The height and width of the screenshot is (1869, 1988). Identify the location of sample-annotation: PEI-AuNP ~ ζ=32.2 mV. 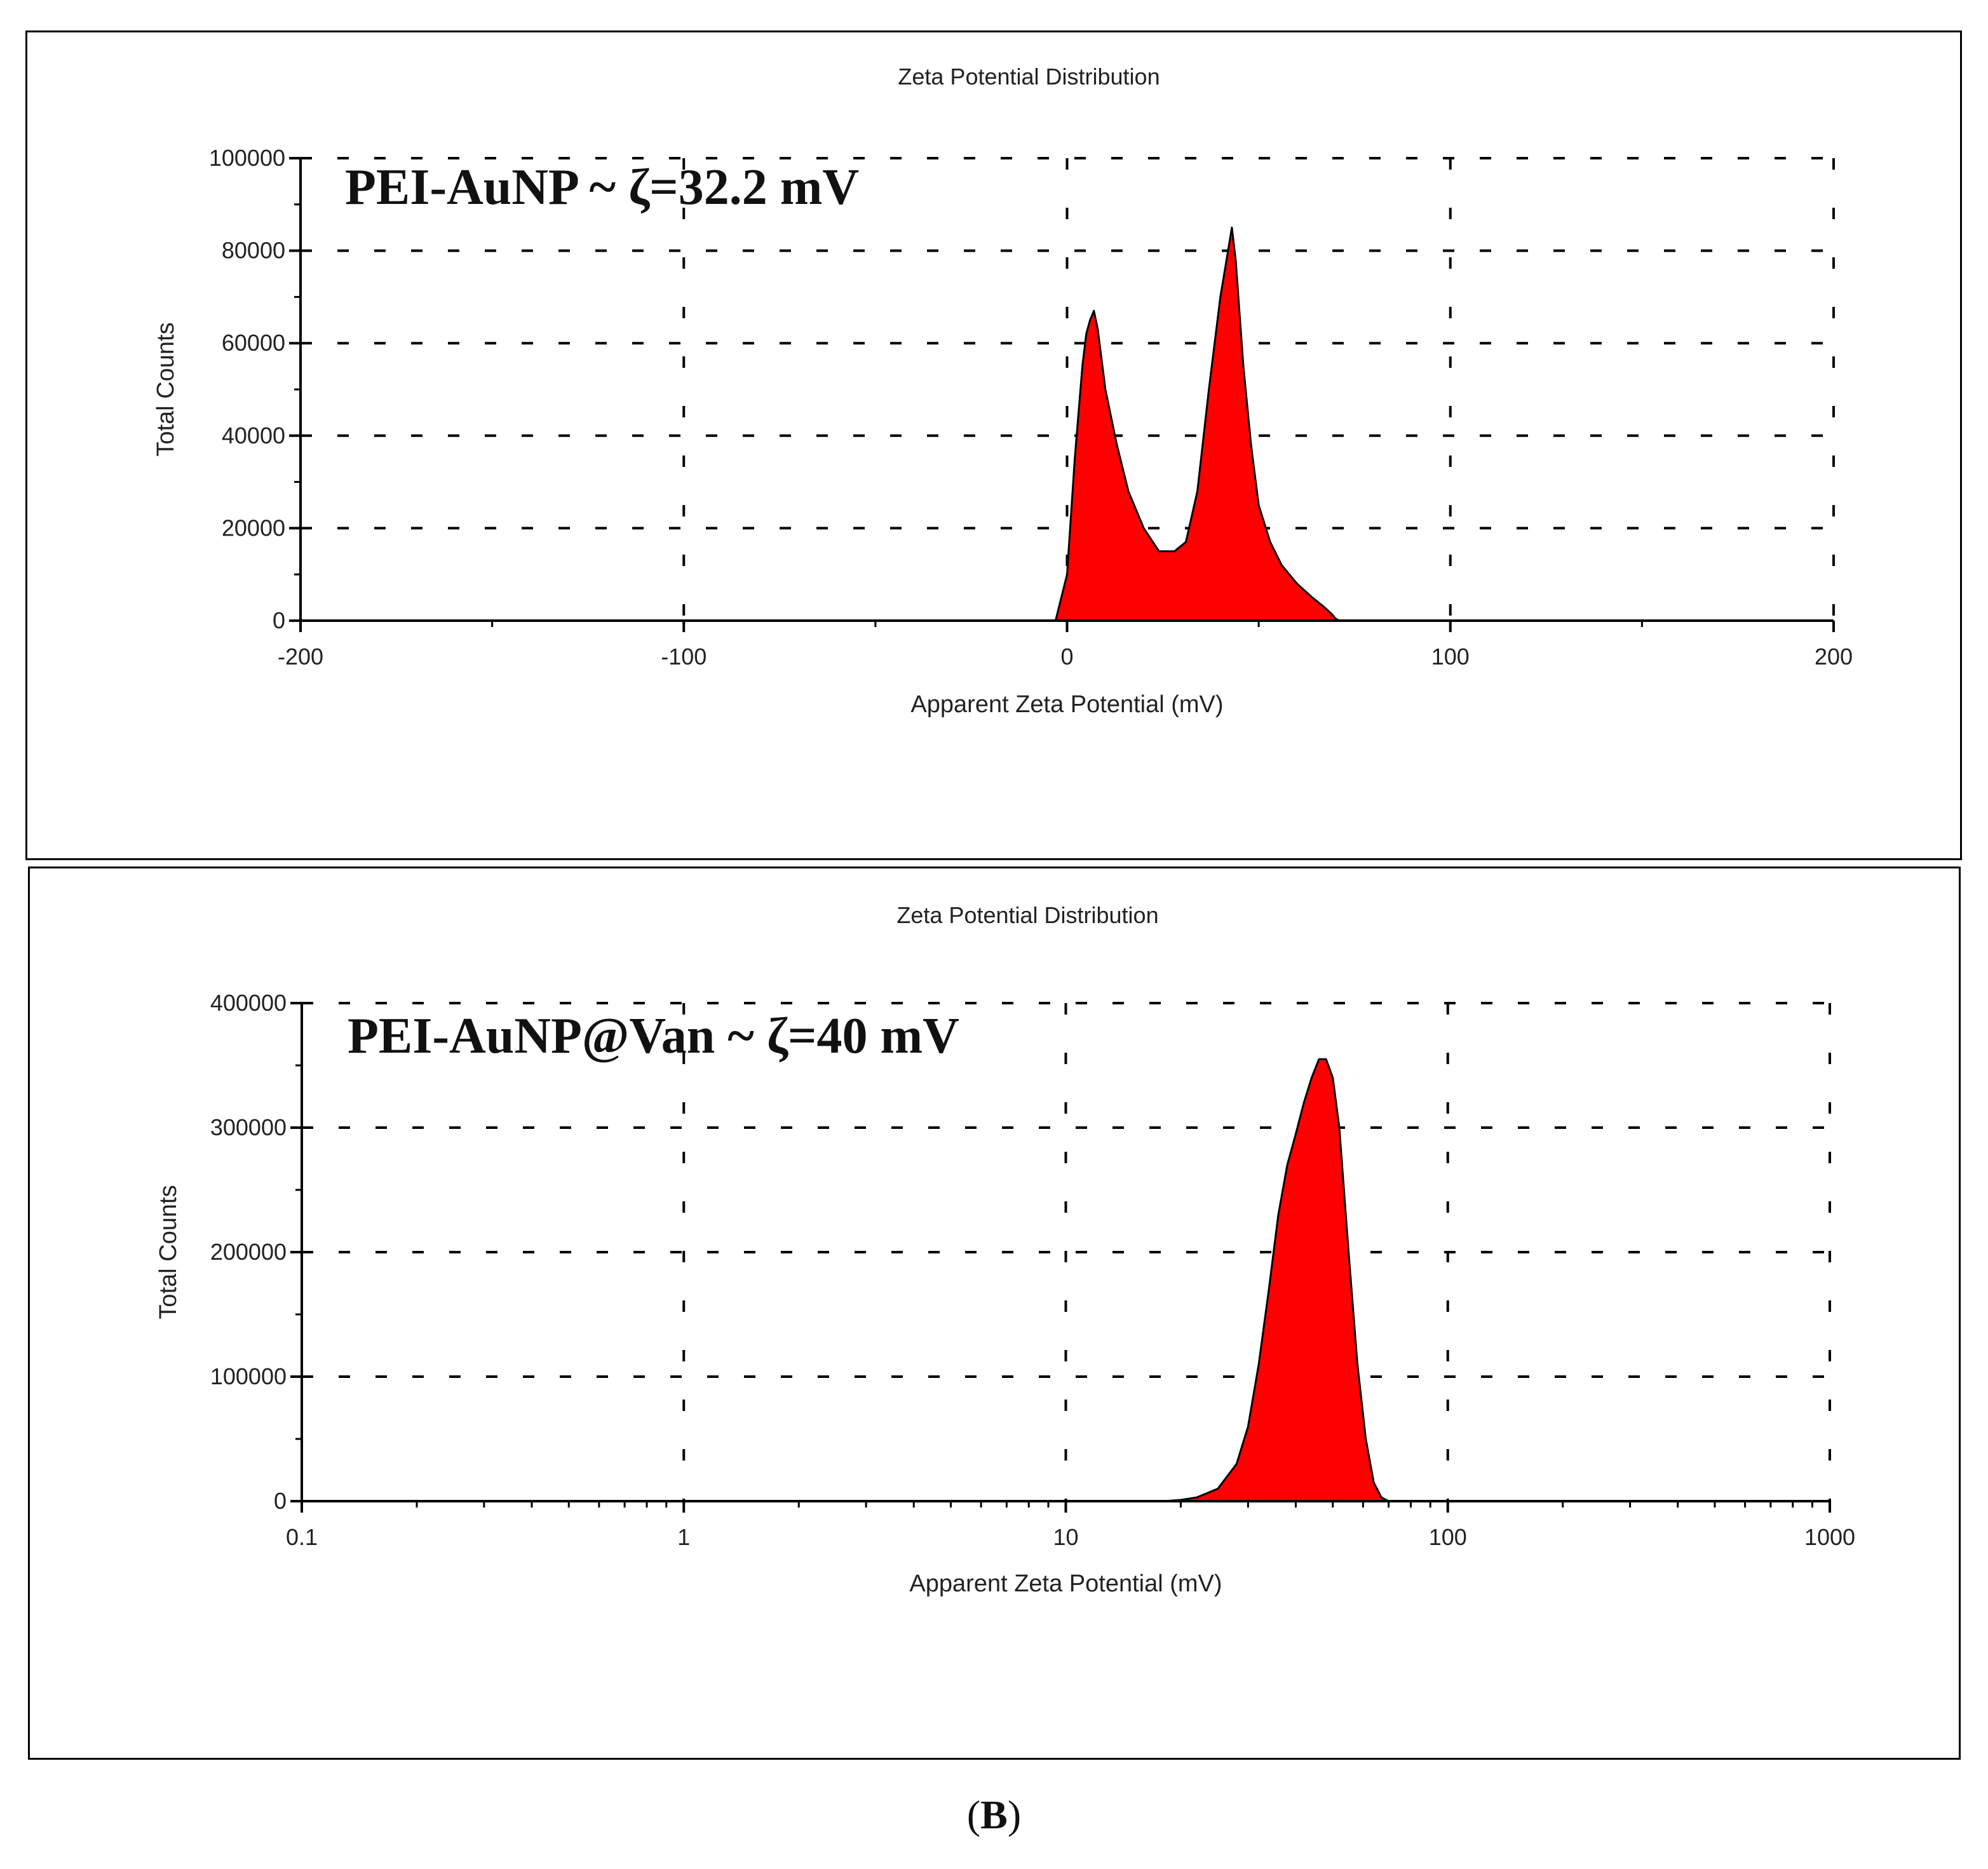
(602, 187).